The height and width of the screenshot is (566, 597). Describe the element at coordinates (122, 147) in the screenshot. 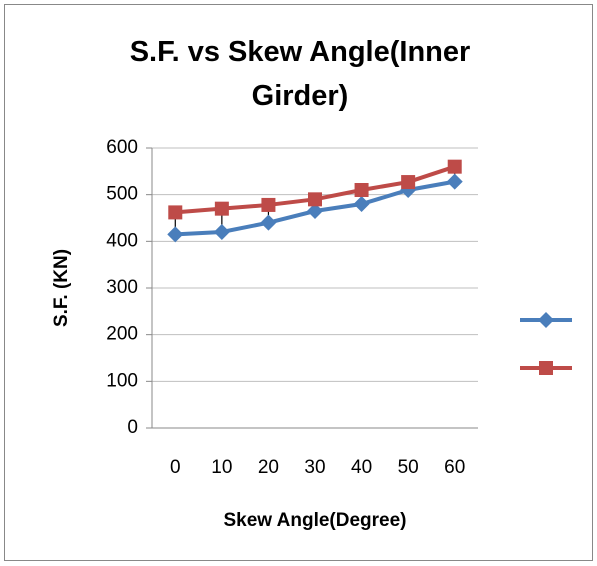

I see `y-tick-label: 600` at that location.